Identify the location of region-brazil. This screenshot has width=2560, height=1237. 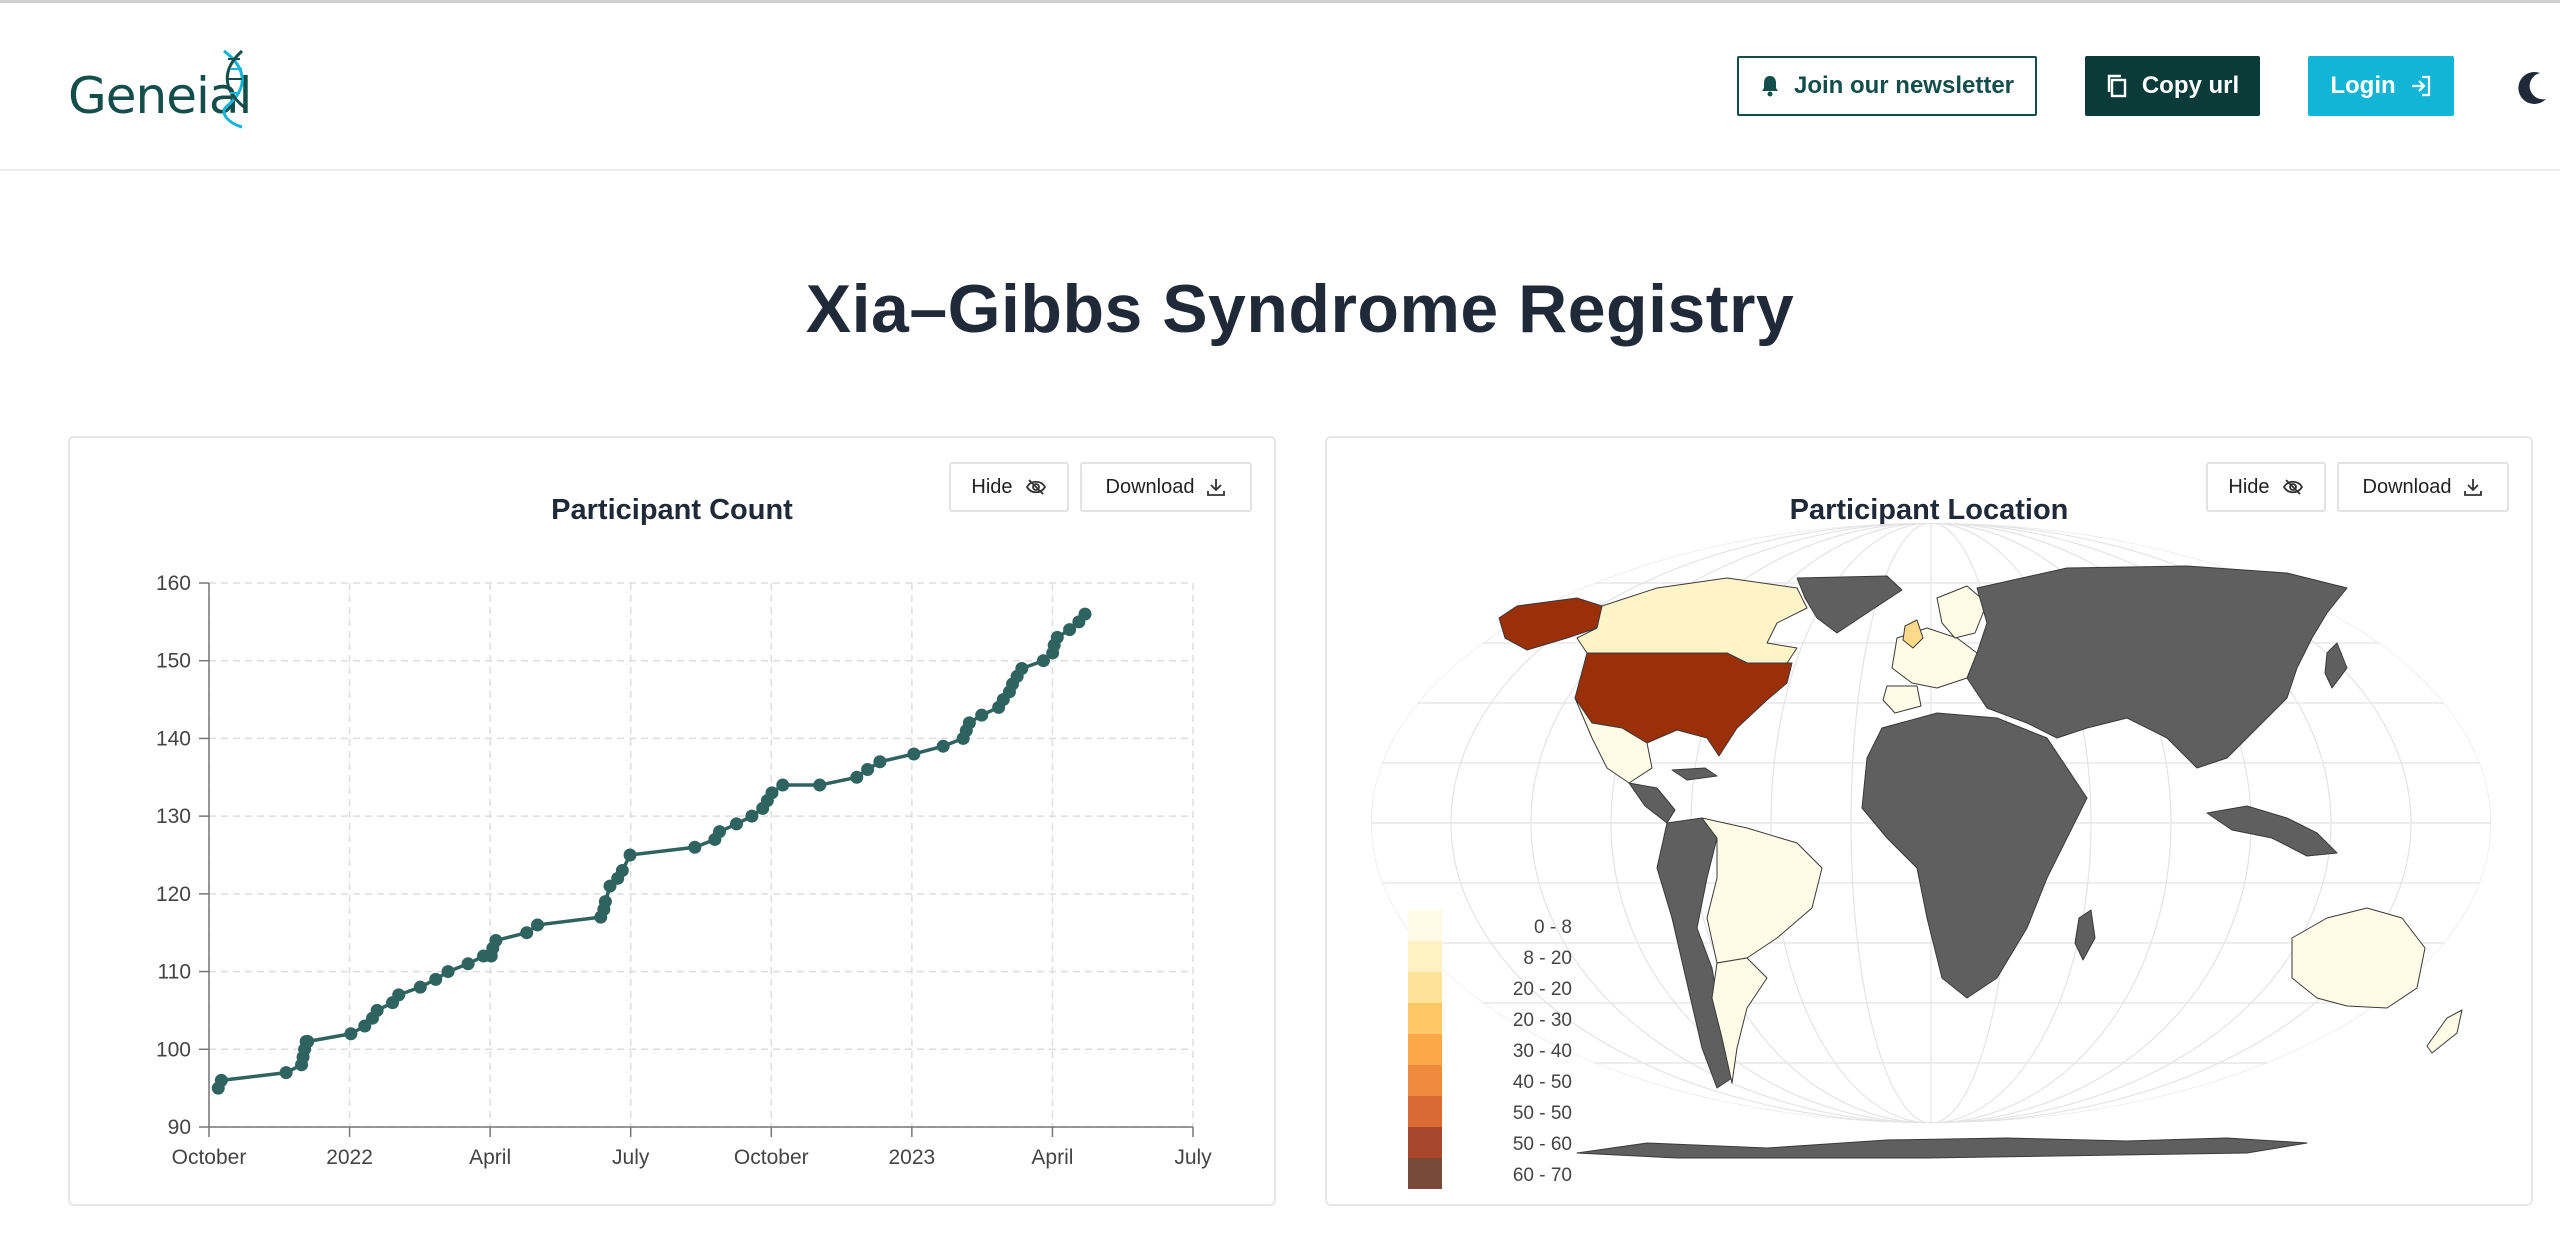
(1762, 890).